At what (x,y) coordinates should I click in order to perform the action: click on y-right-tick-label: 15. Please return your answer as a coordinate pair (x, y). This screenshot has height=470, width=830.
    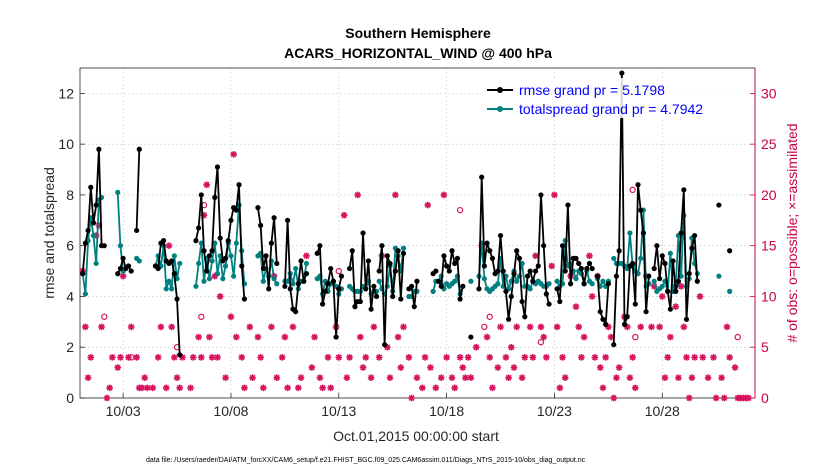
    Looking at the image, I should click on (769, 246).